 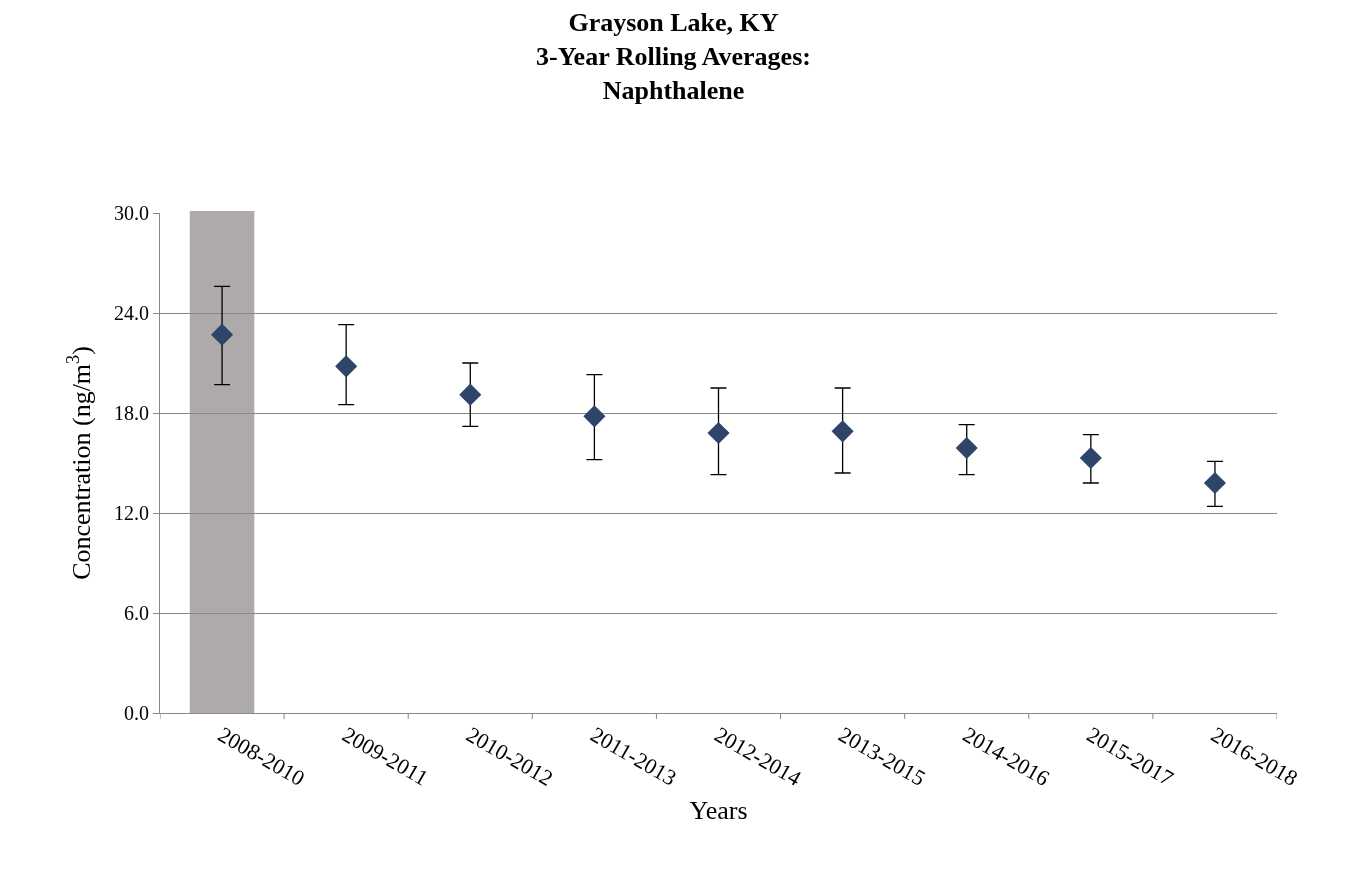 What do you see at coordinates (131, 313) in the screenshot?
I see `y-tick-label: 24.0` at bounding box center [131, 313].